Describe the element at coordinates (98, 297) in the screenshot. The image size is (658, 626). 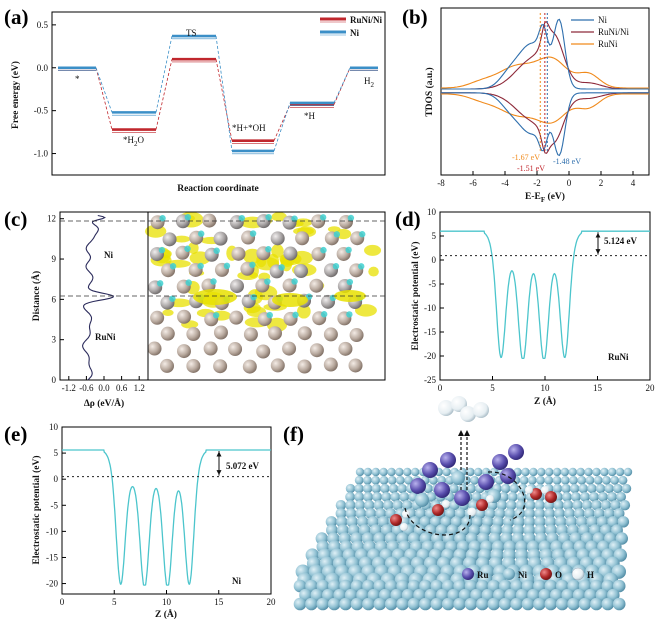
I see `charge-difference-curve` at that location.